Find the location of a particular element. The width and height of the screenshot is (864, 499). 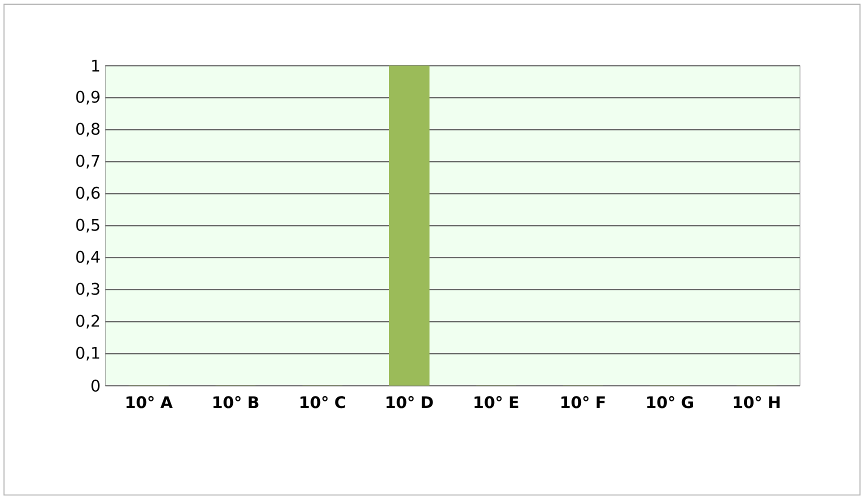

x-tick-label: 10° B is located at coordinates (235, 402).